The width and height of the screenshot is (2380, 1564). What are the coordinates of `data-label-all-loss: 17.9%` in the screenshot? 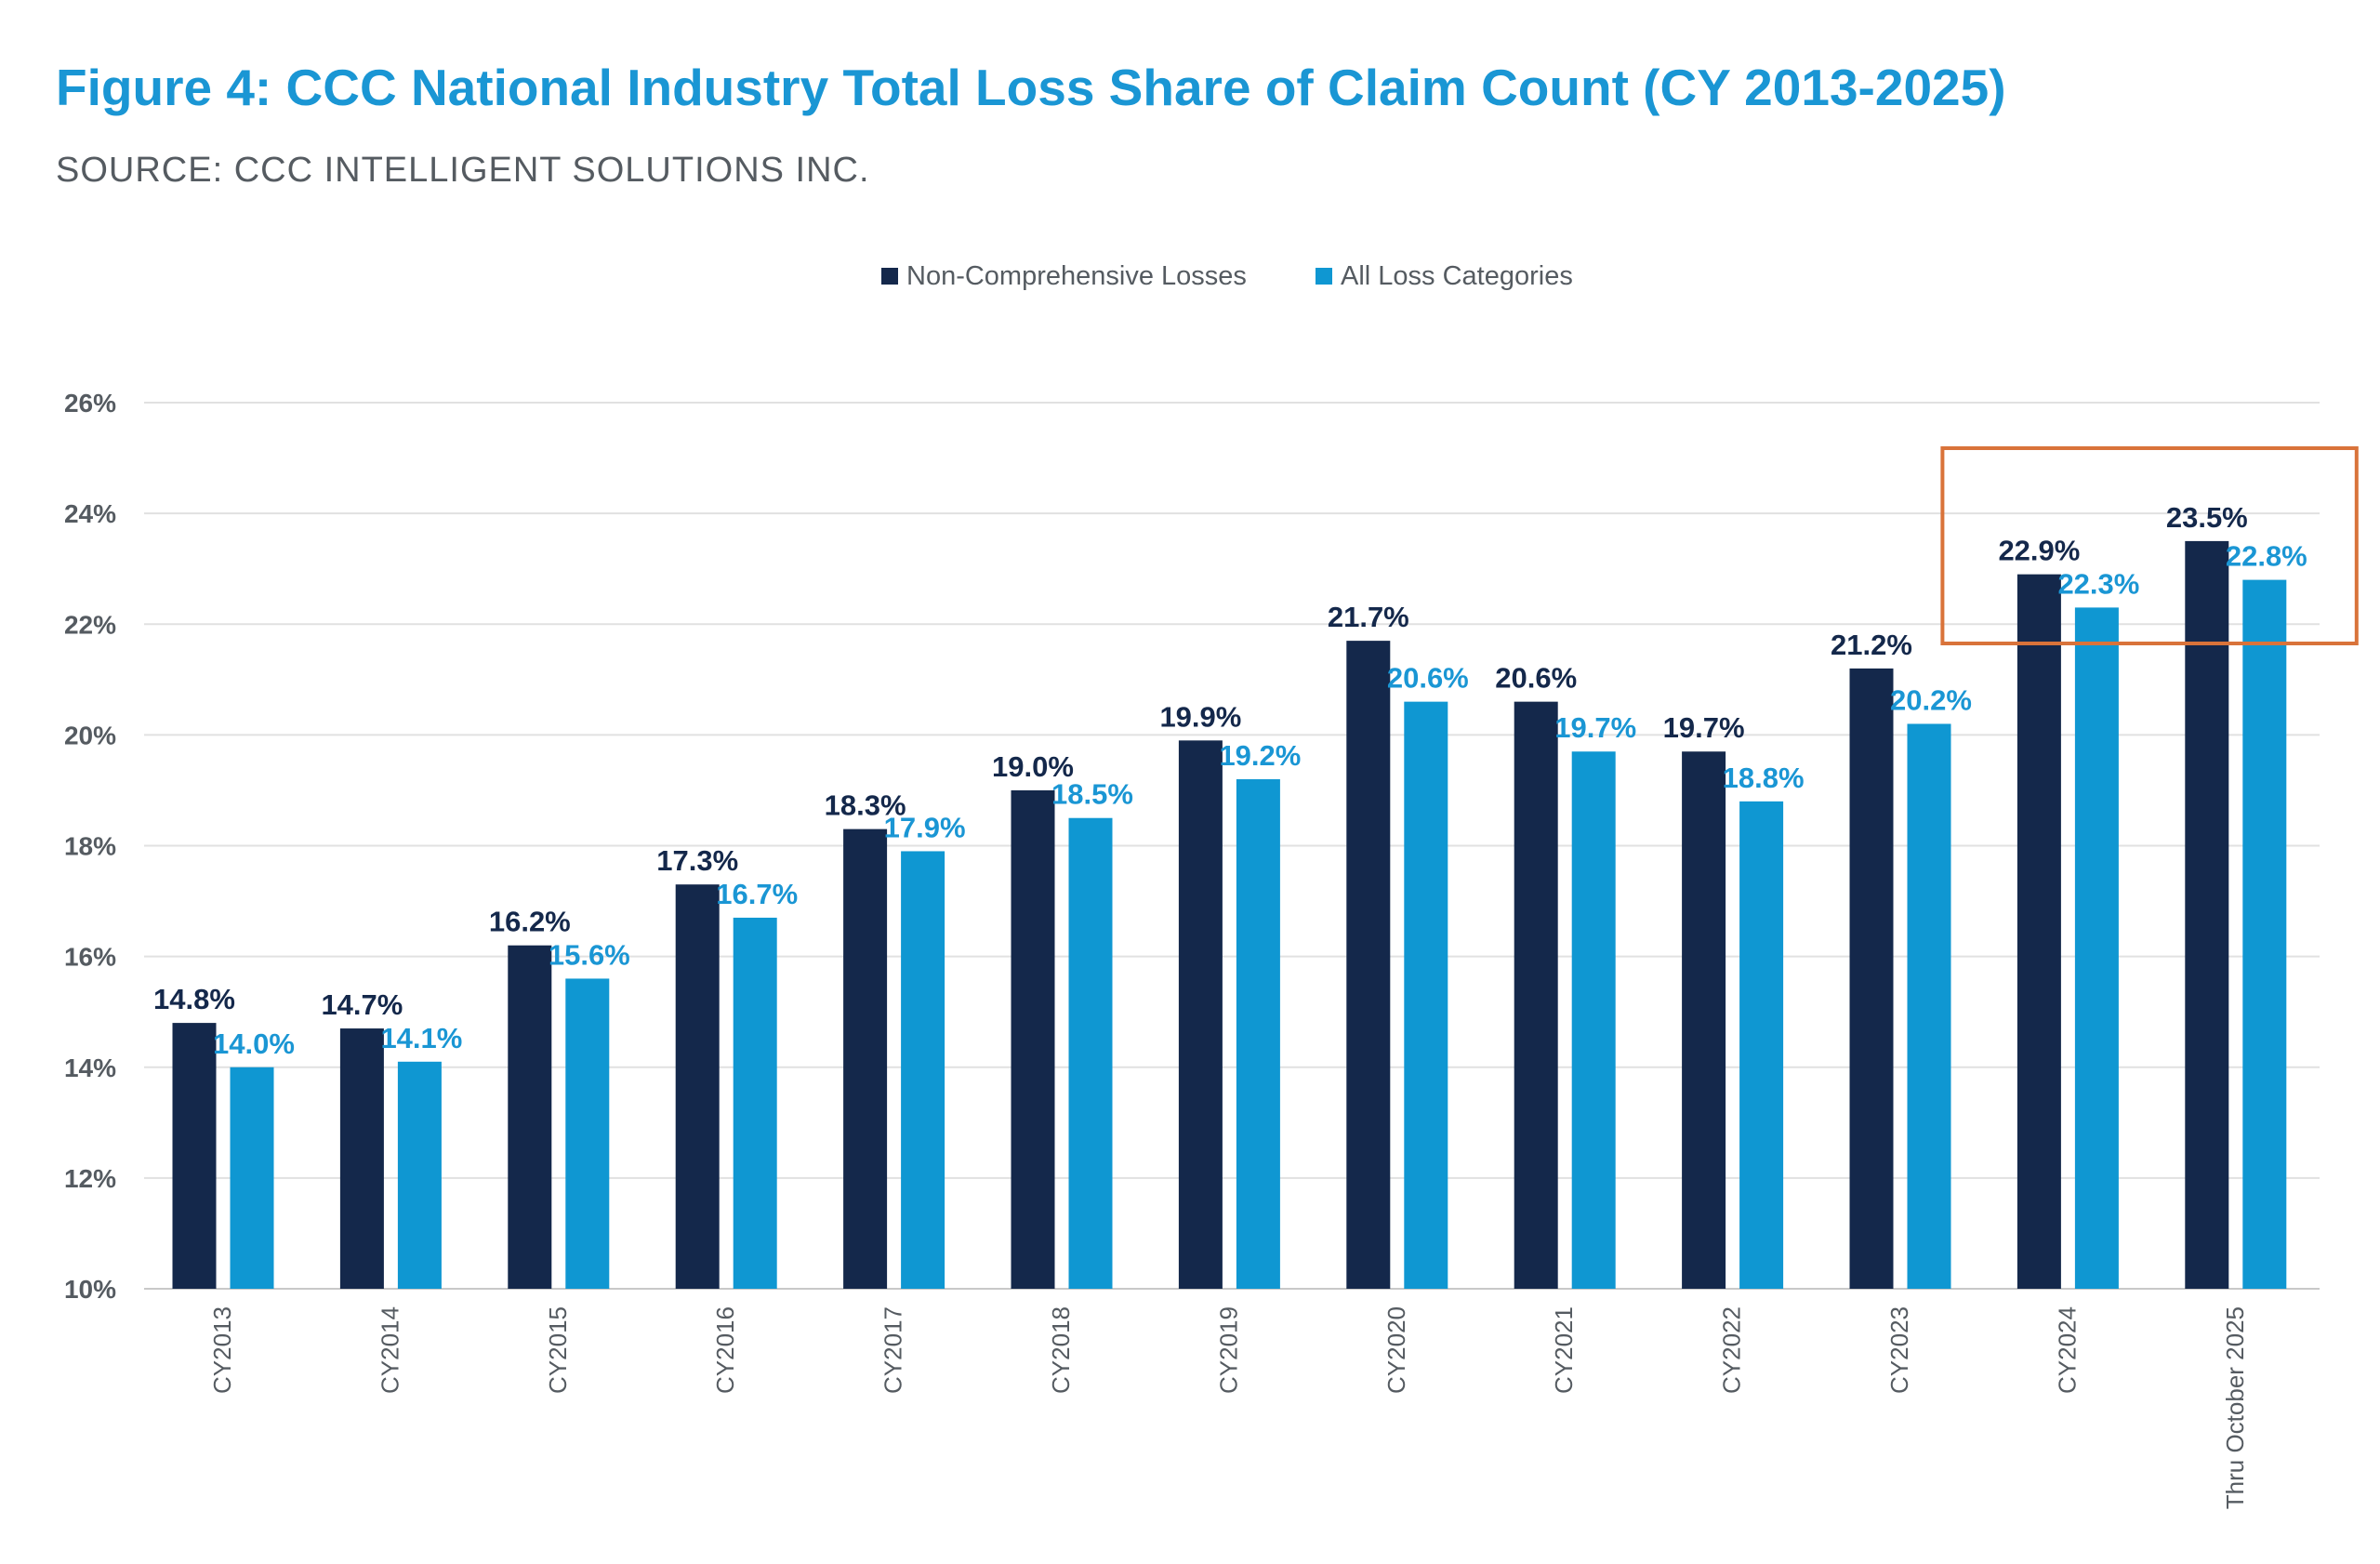 It's located at (925, 827).